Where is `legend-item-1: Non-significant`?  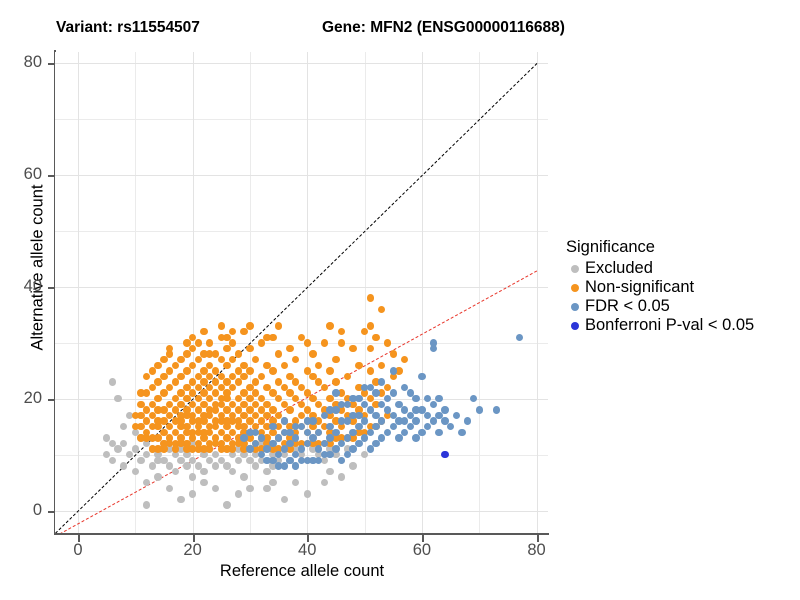
legend-item-1: Non-significant is located at coordinates (682, 287).